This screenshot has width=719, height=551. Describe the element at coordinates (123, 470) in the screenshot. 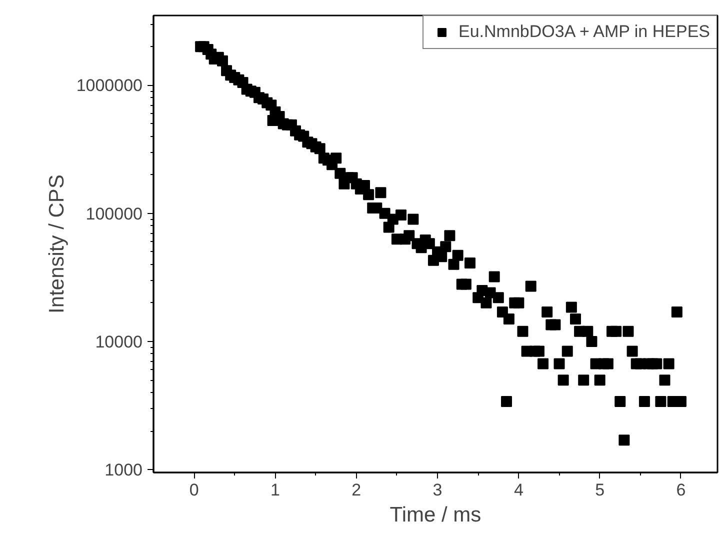

I see `y-tick-label: 1000` at that location.